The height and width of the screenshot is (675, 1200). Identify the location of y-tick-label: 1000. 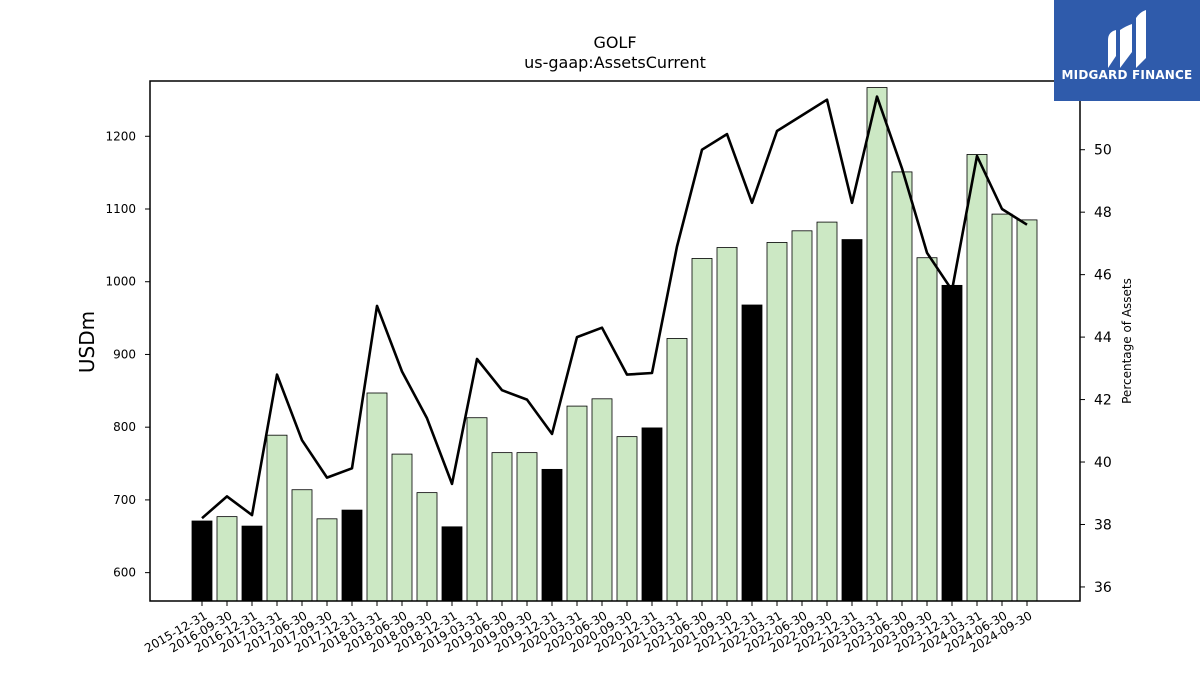
(120, 282).